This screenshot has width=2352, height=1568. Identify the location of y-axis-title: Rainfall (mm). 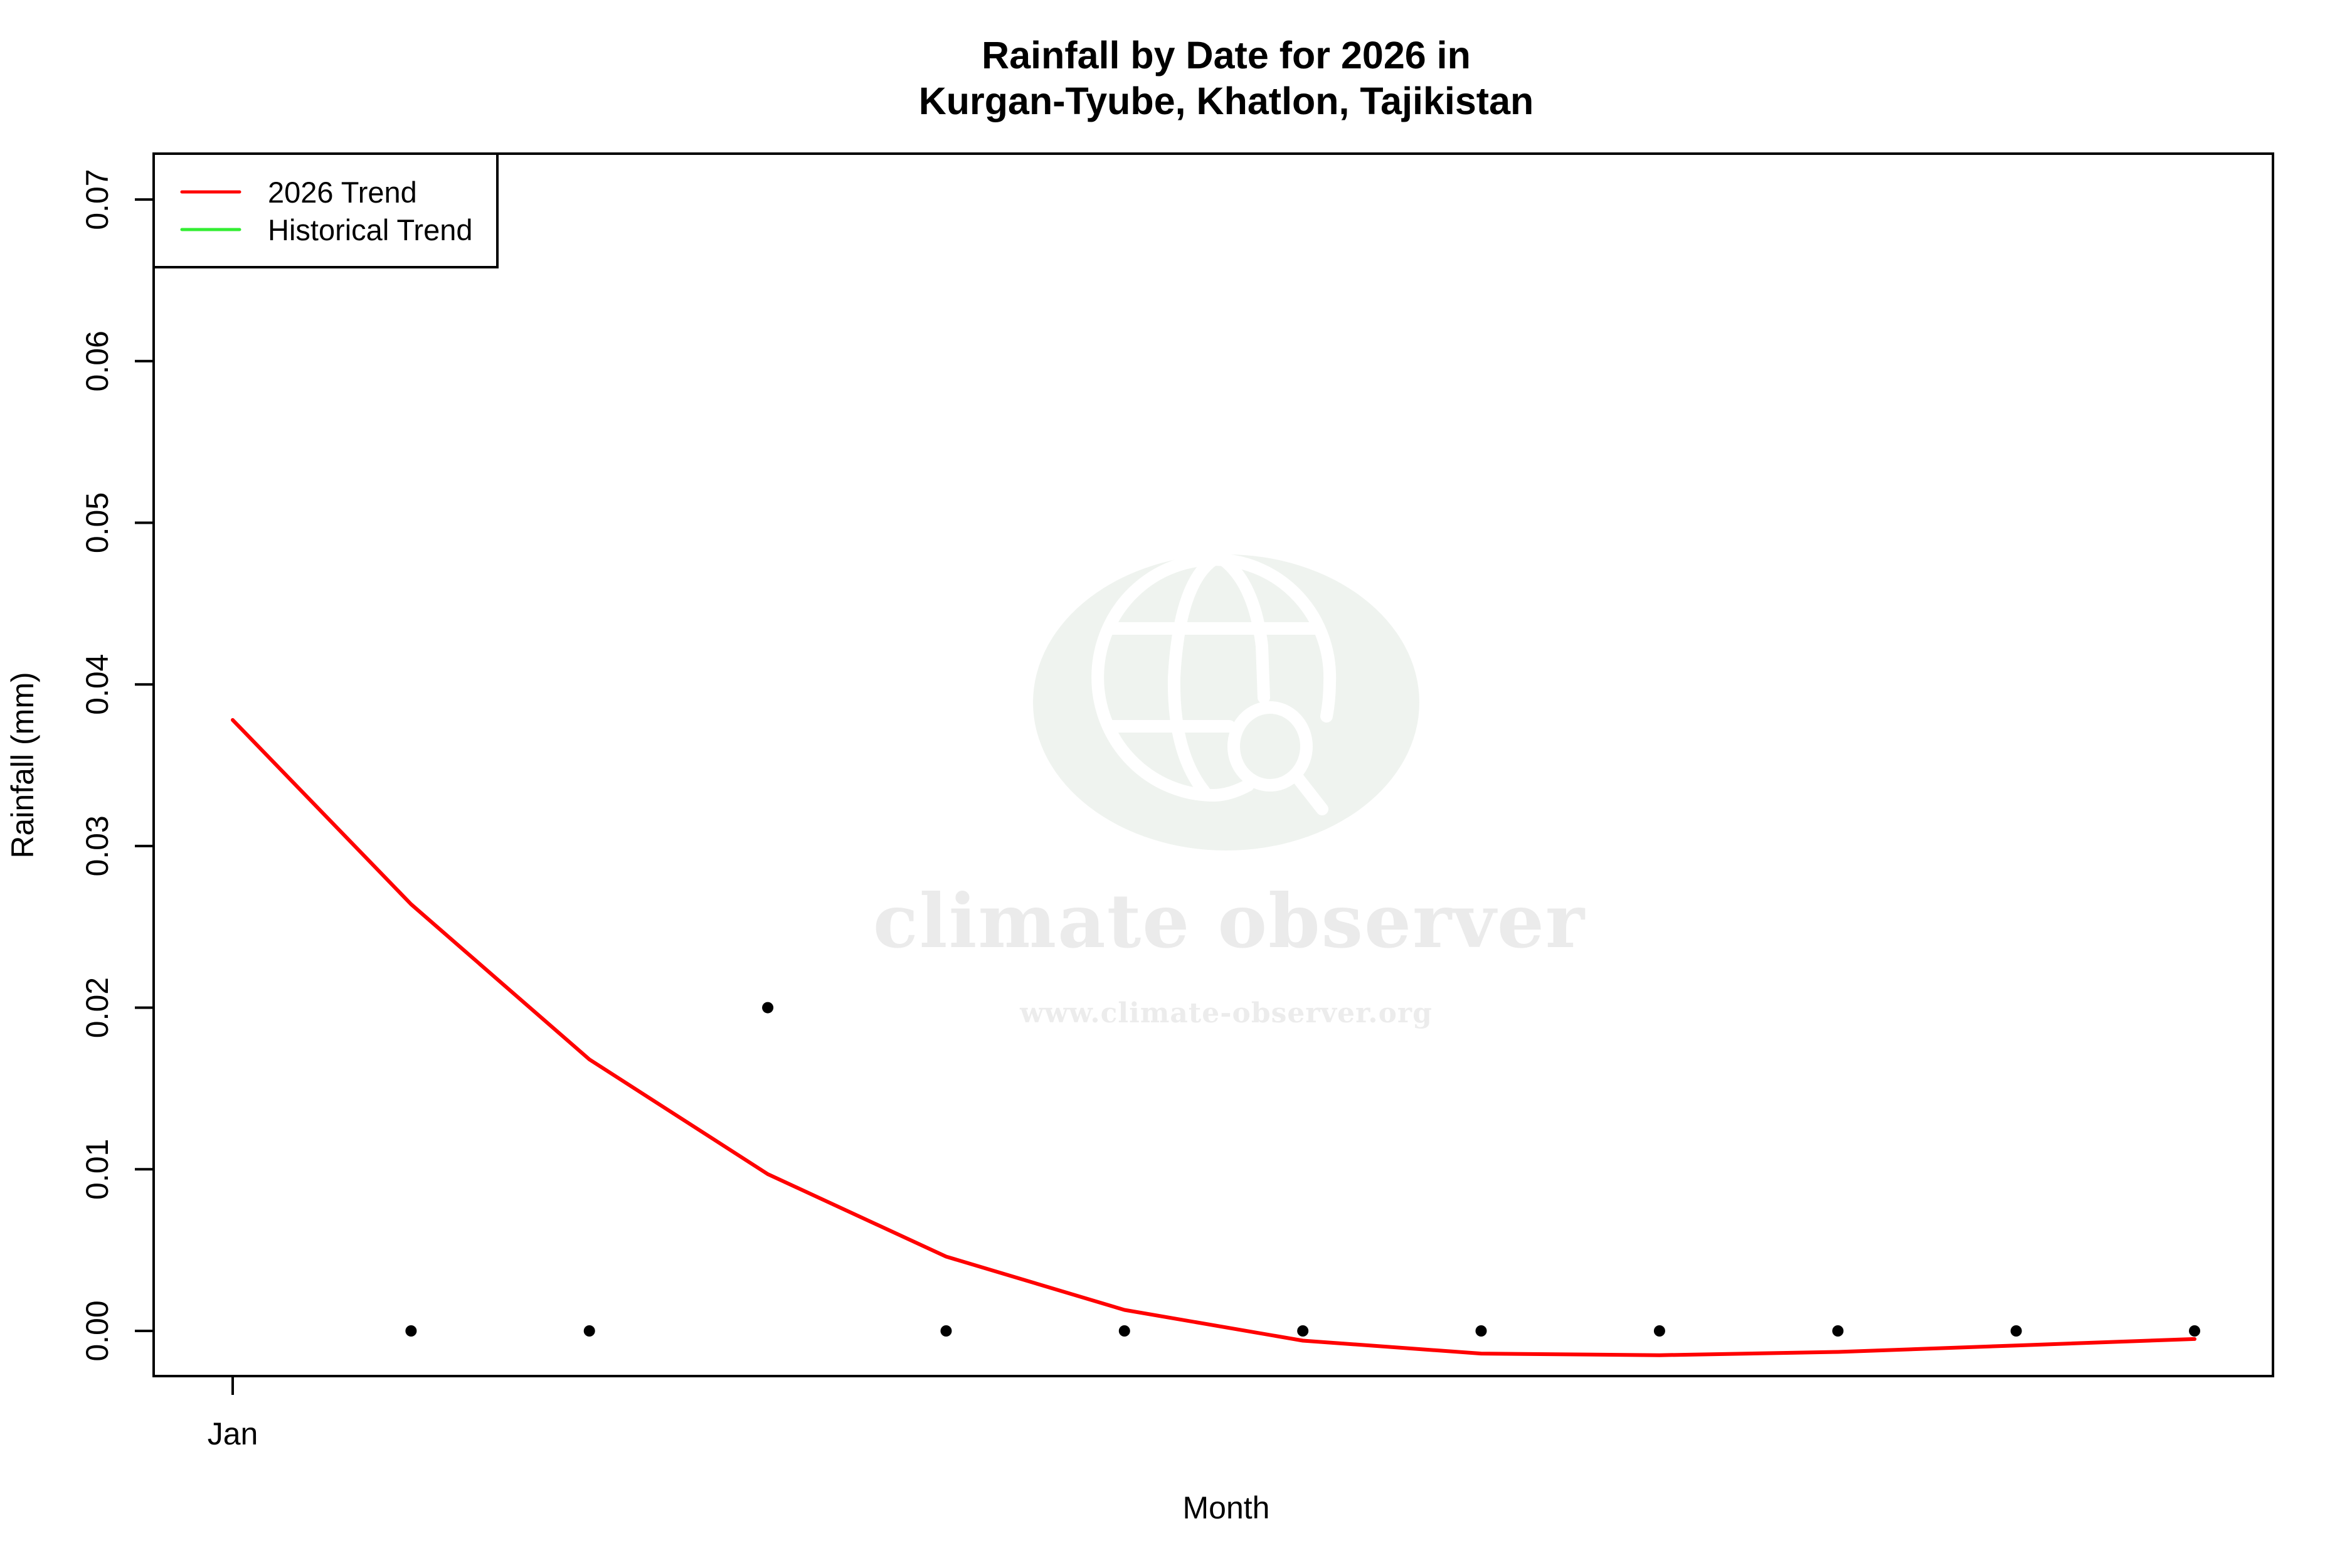
(22, 765).